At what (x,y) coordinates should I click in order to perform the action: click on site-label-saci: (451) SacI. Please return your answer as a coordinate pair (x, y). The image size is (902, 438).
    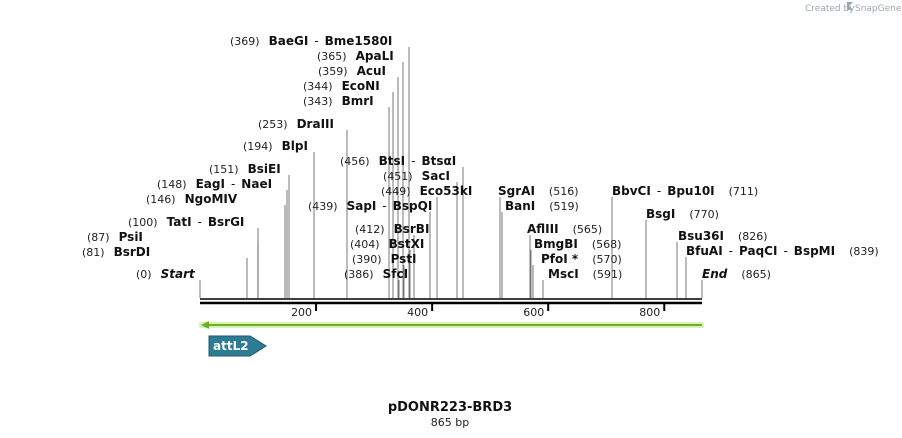
    Looking at the image, I should click on (416, 176).